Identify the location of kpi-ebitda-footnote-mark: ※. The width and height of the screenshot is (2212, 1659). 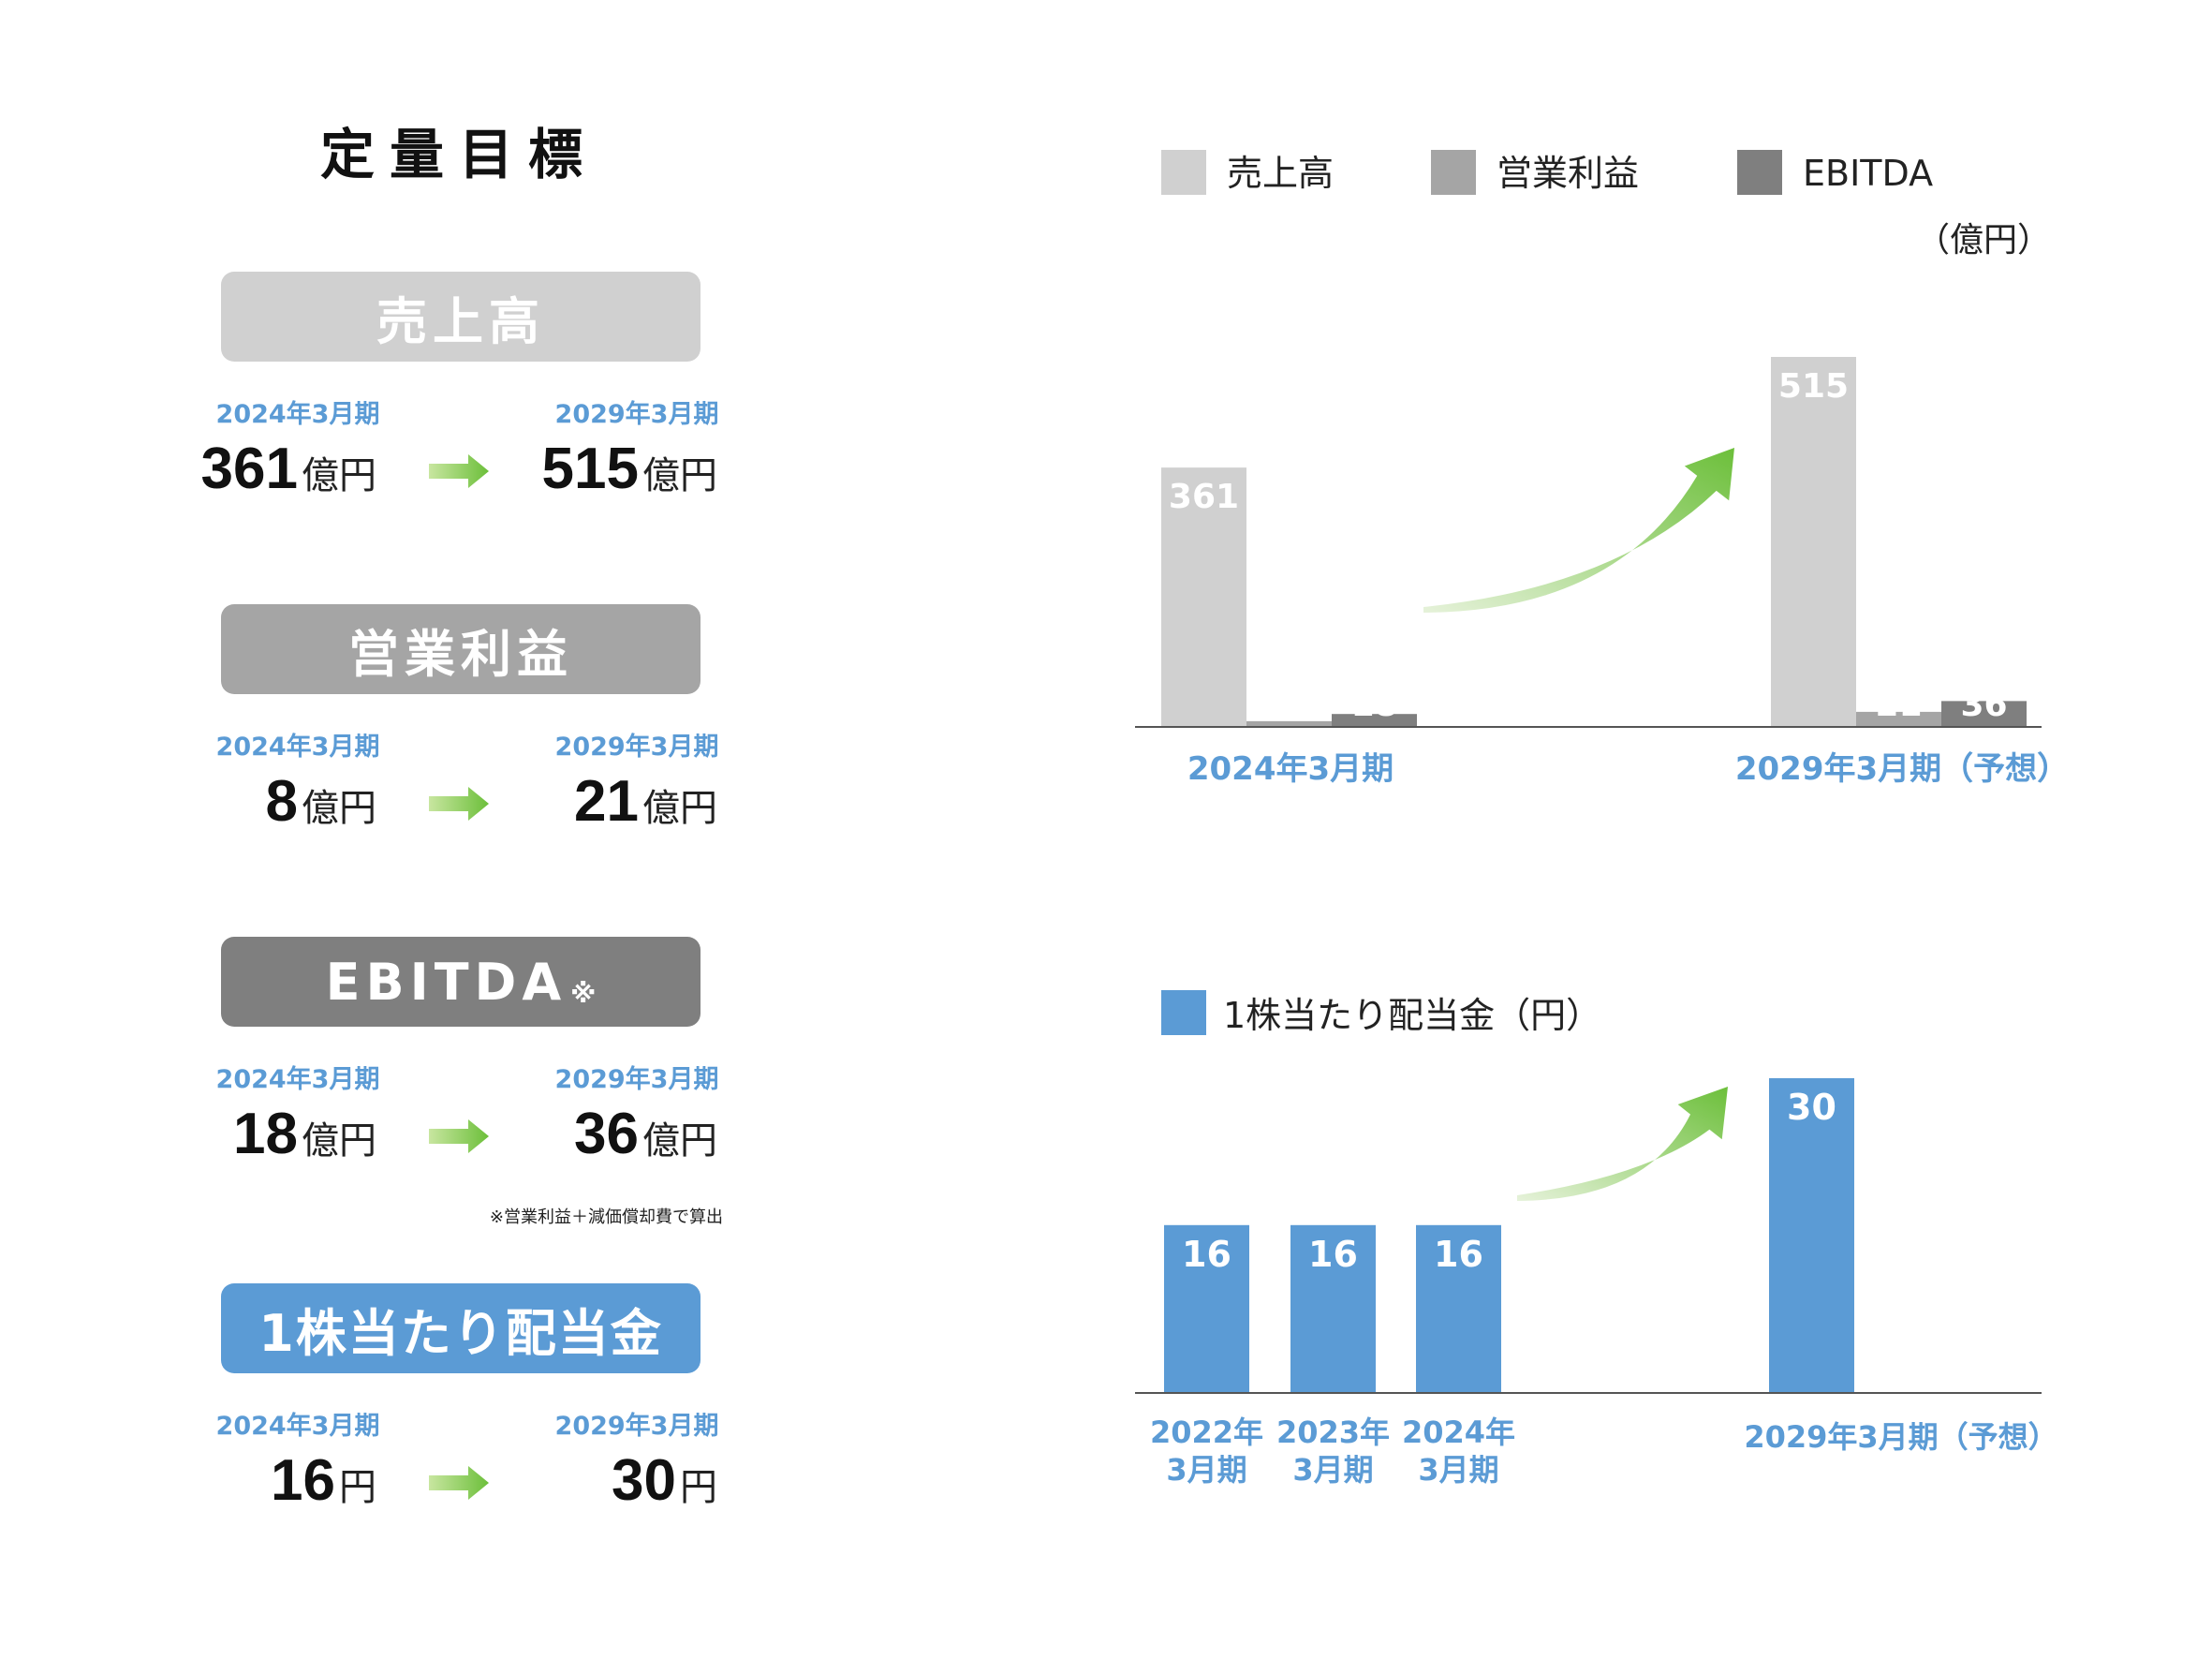
(584, 993).